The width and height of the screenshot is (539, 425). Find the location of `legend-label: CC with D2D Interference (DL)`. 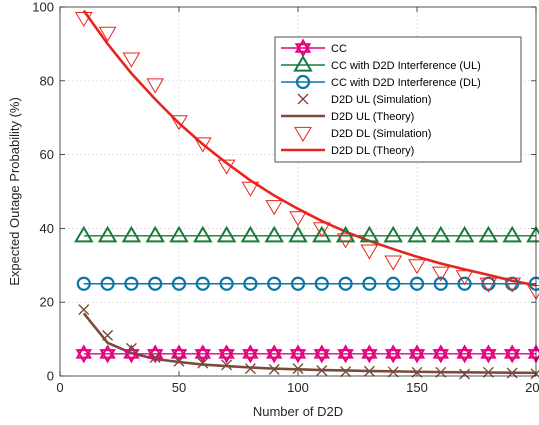

legend-label: CC with D2D Interference (DL) is located at coordinates (406, 83).